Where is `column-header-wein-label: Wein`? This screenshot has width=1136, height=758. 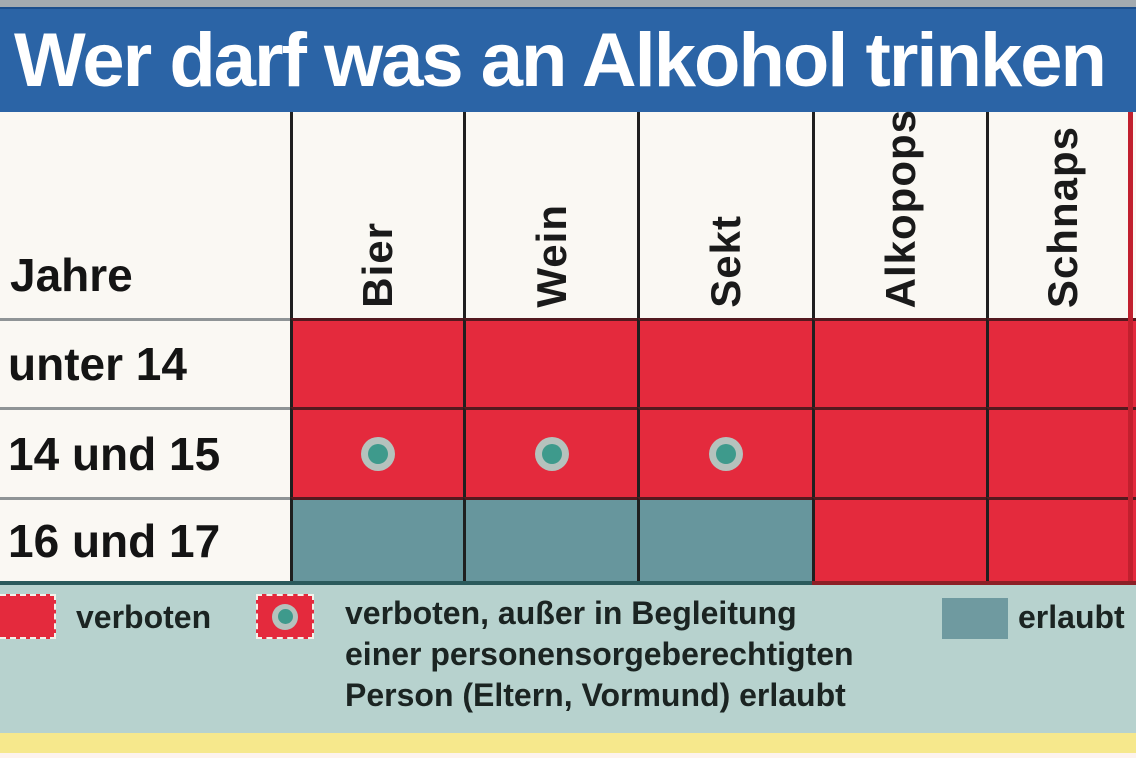 column-header-wein-label: Wein is located at coordinates (551, 256).